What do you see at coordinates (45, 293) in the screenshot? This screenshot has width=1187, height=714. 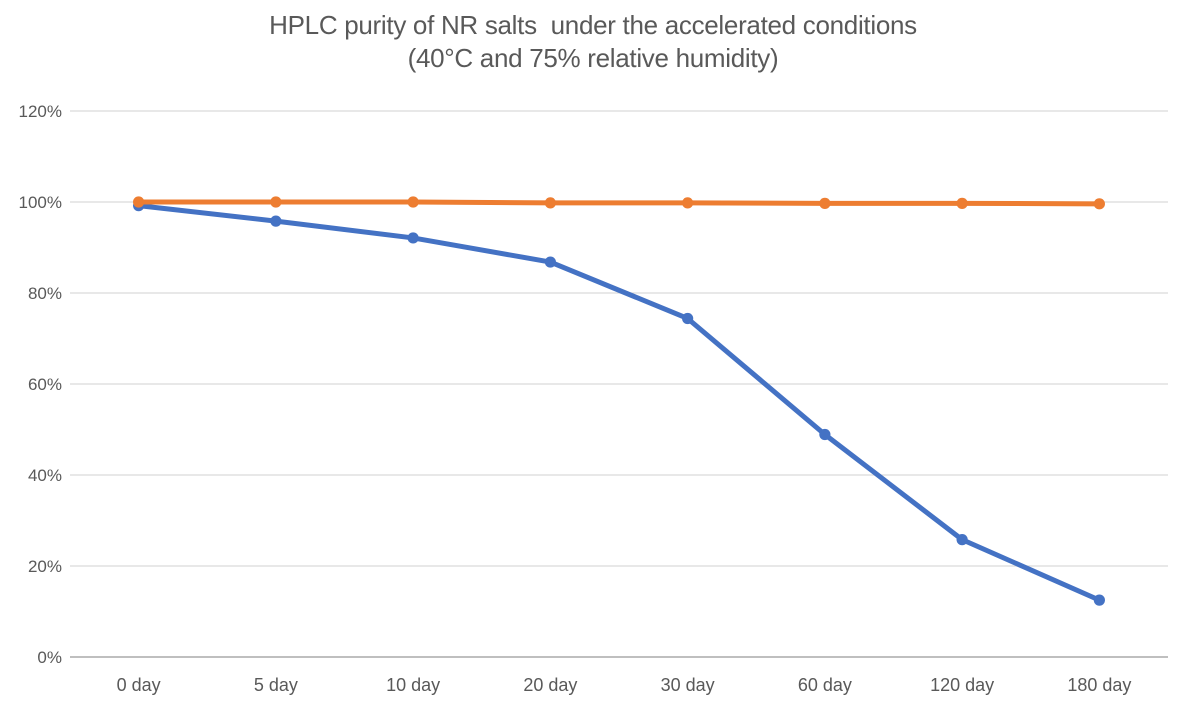 I see `y-tick-label: 80%` at bounding box center [45, 293].